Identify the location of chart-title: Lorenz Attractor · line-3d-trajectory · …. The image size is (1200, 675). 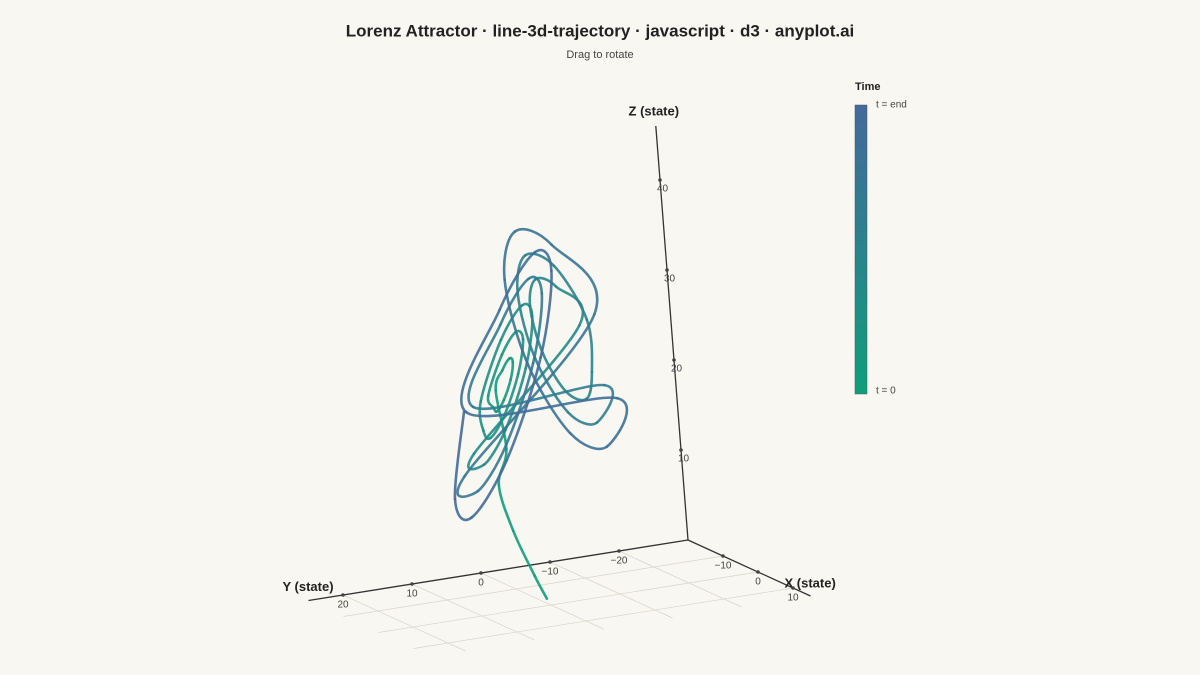
(600, 30).